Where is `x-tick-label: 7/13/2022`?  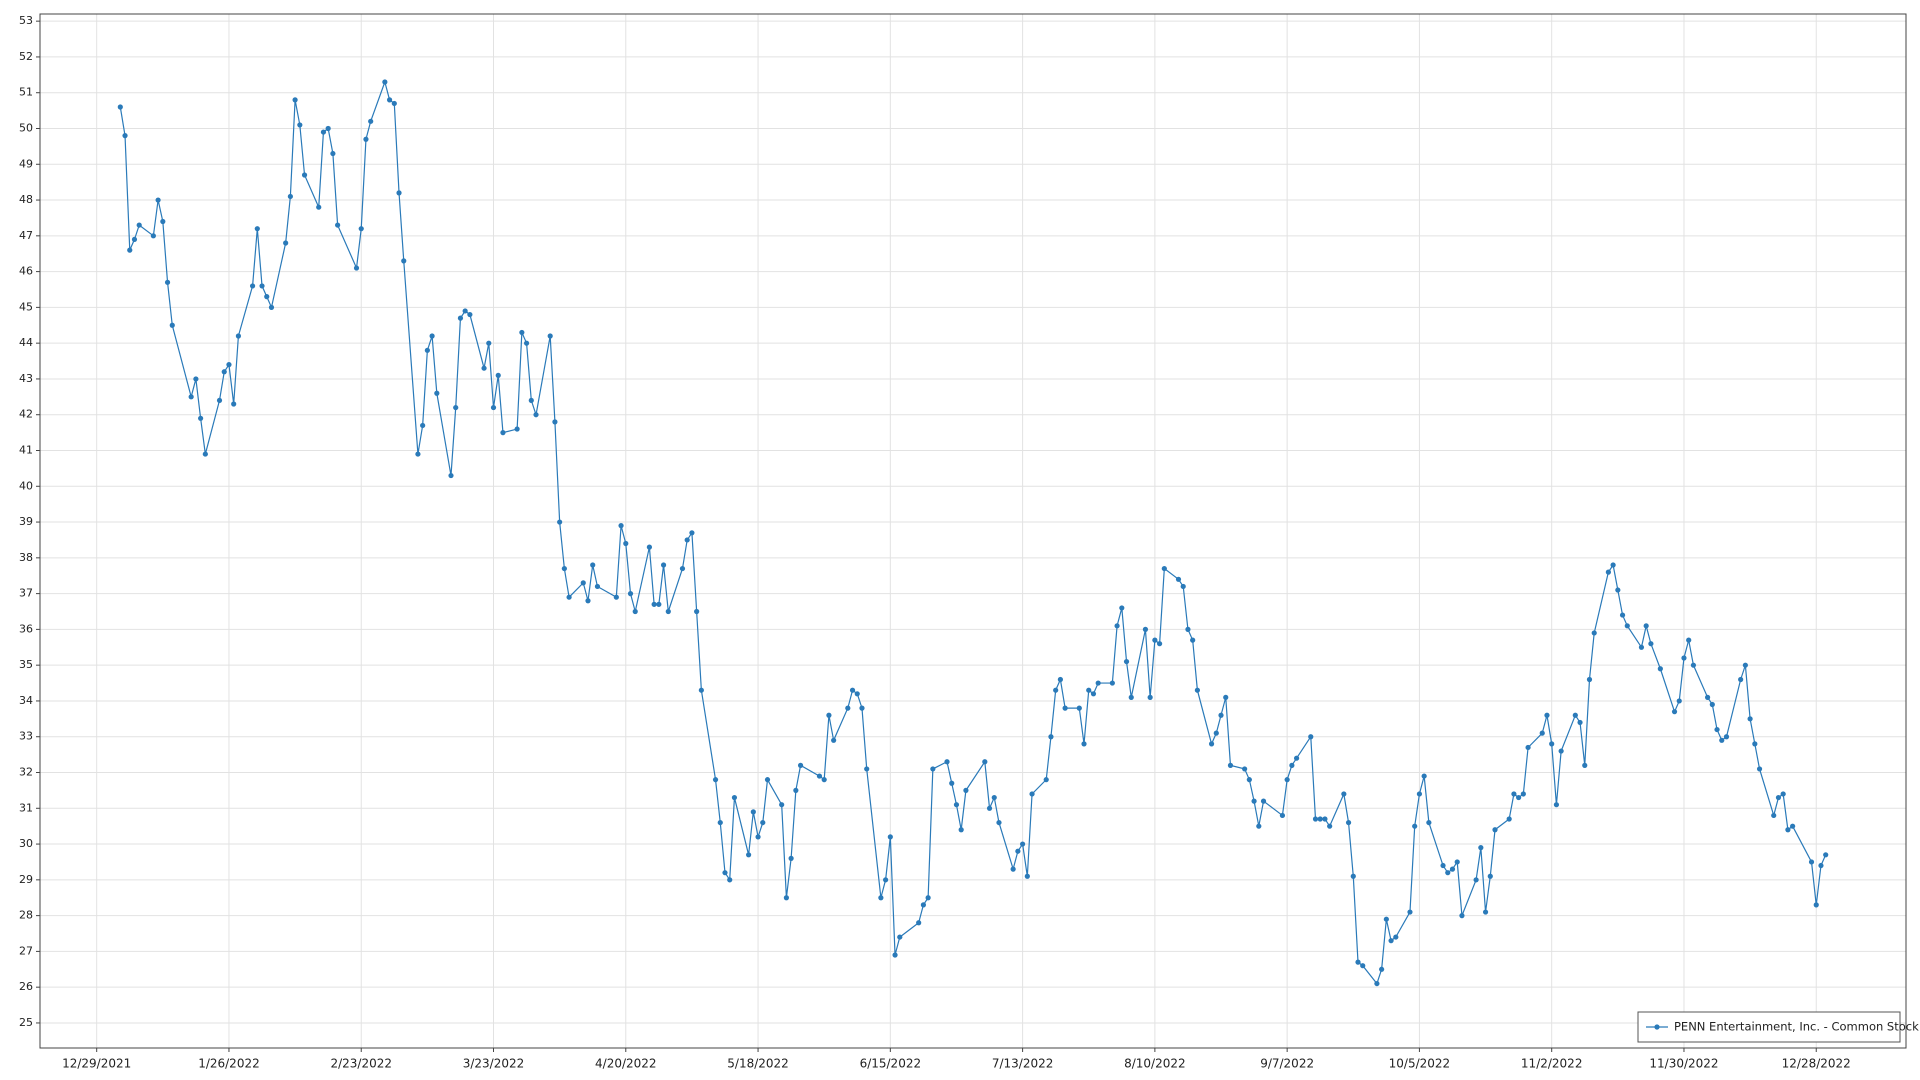
x-tick-label: 7/13/2022 is located at coordinates (1023, 1064).